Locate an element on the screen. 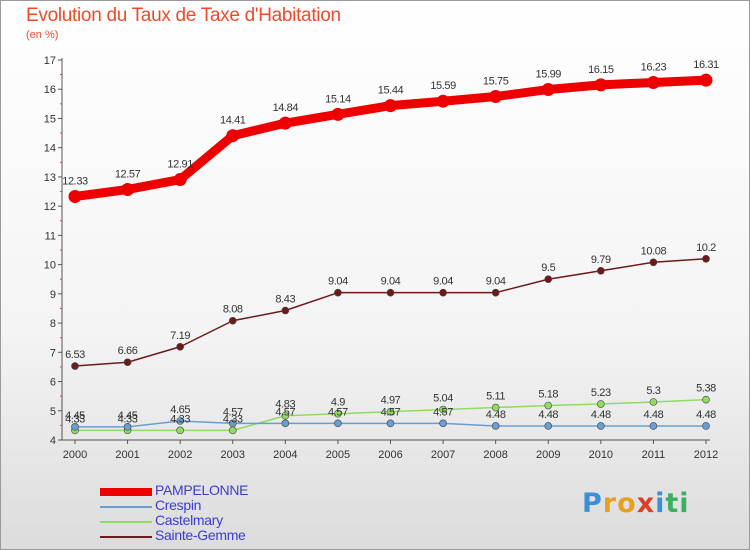 This screenshot has height=550, width=750. data-label-pampelonne: 15.14 is located at coordinates (338, 99).